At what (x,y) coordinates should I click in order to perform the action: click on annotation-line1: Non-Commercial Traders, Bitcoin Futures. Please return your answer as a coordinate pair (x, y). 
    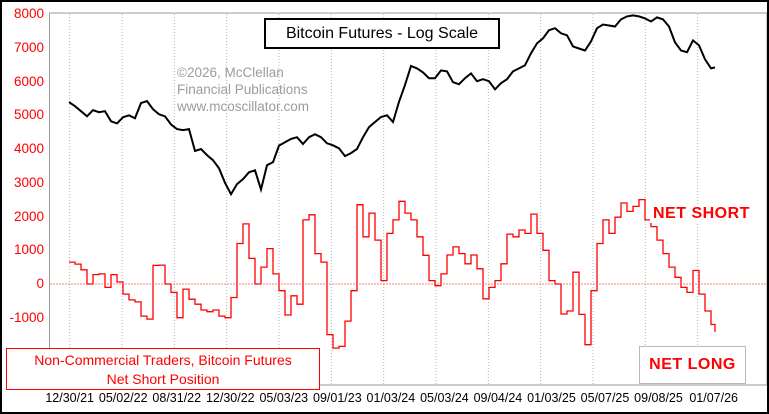
    Looking at the image, I should click on (163, 360).